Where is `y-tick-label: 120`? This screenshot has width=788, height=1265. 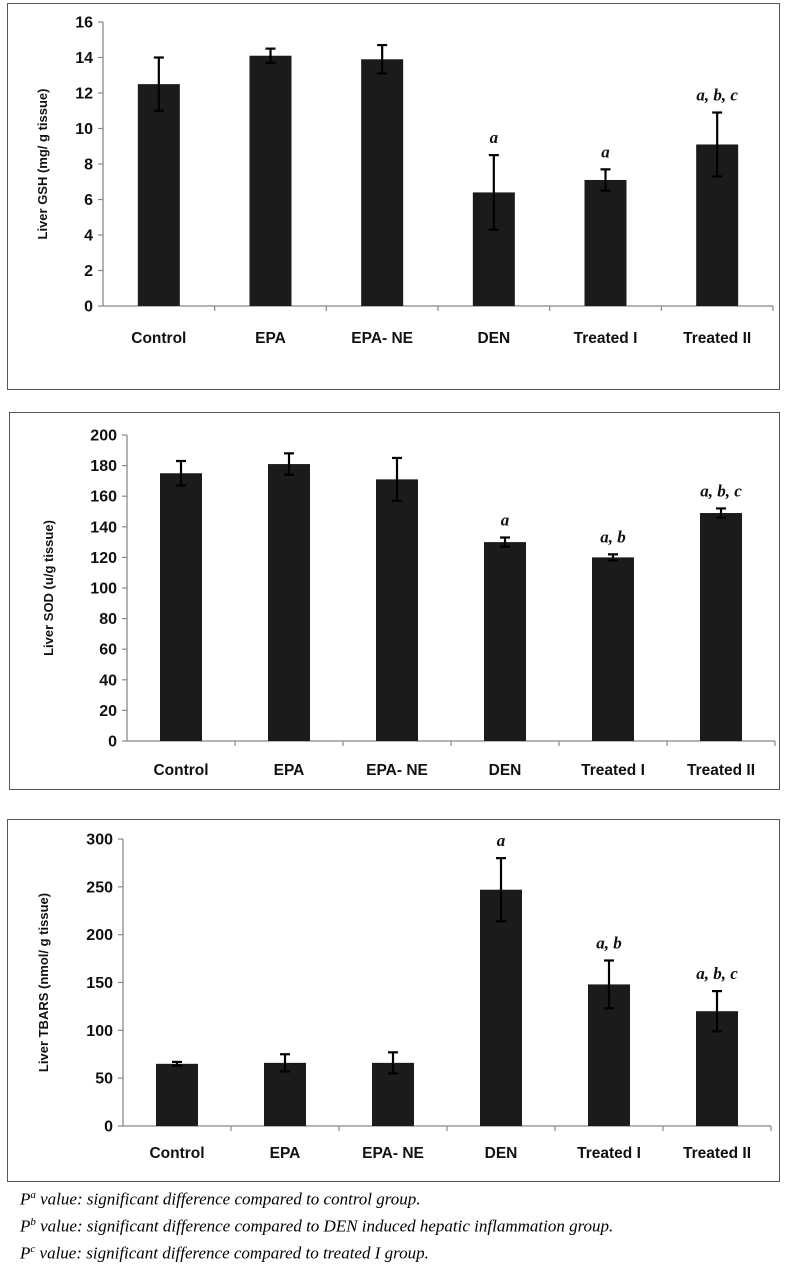 y-tick-label: 120 is located at coordinates (103, 558).